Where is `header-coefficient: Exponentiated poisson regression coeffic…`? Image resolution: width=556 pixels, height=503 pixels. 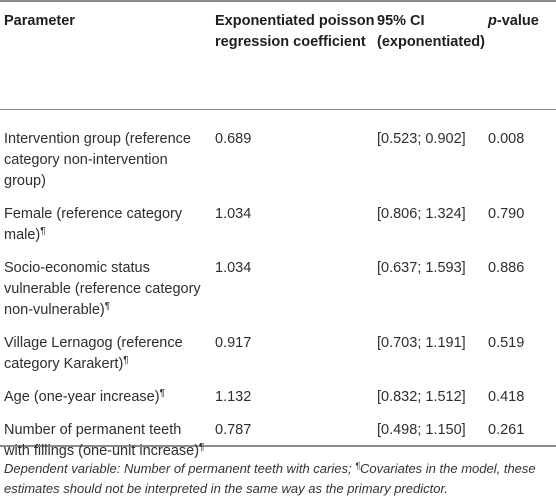 header-coefficient: Exponentiated poisson regression coeffic… is located at coordinates (295, 31).